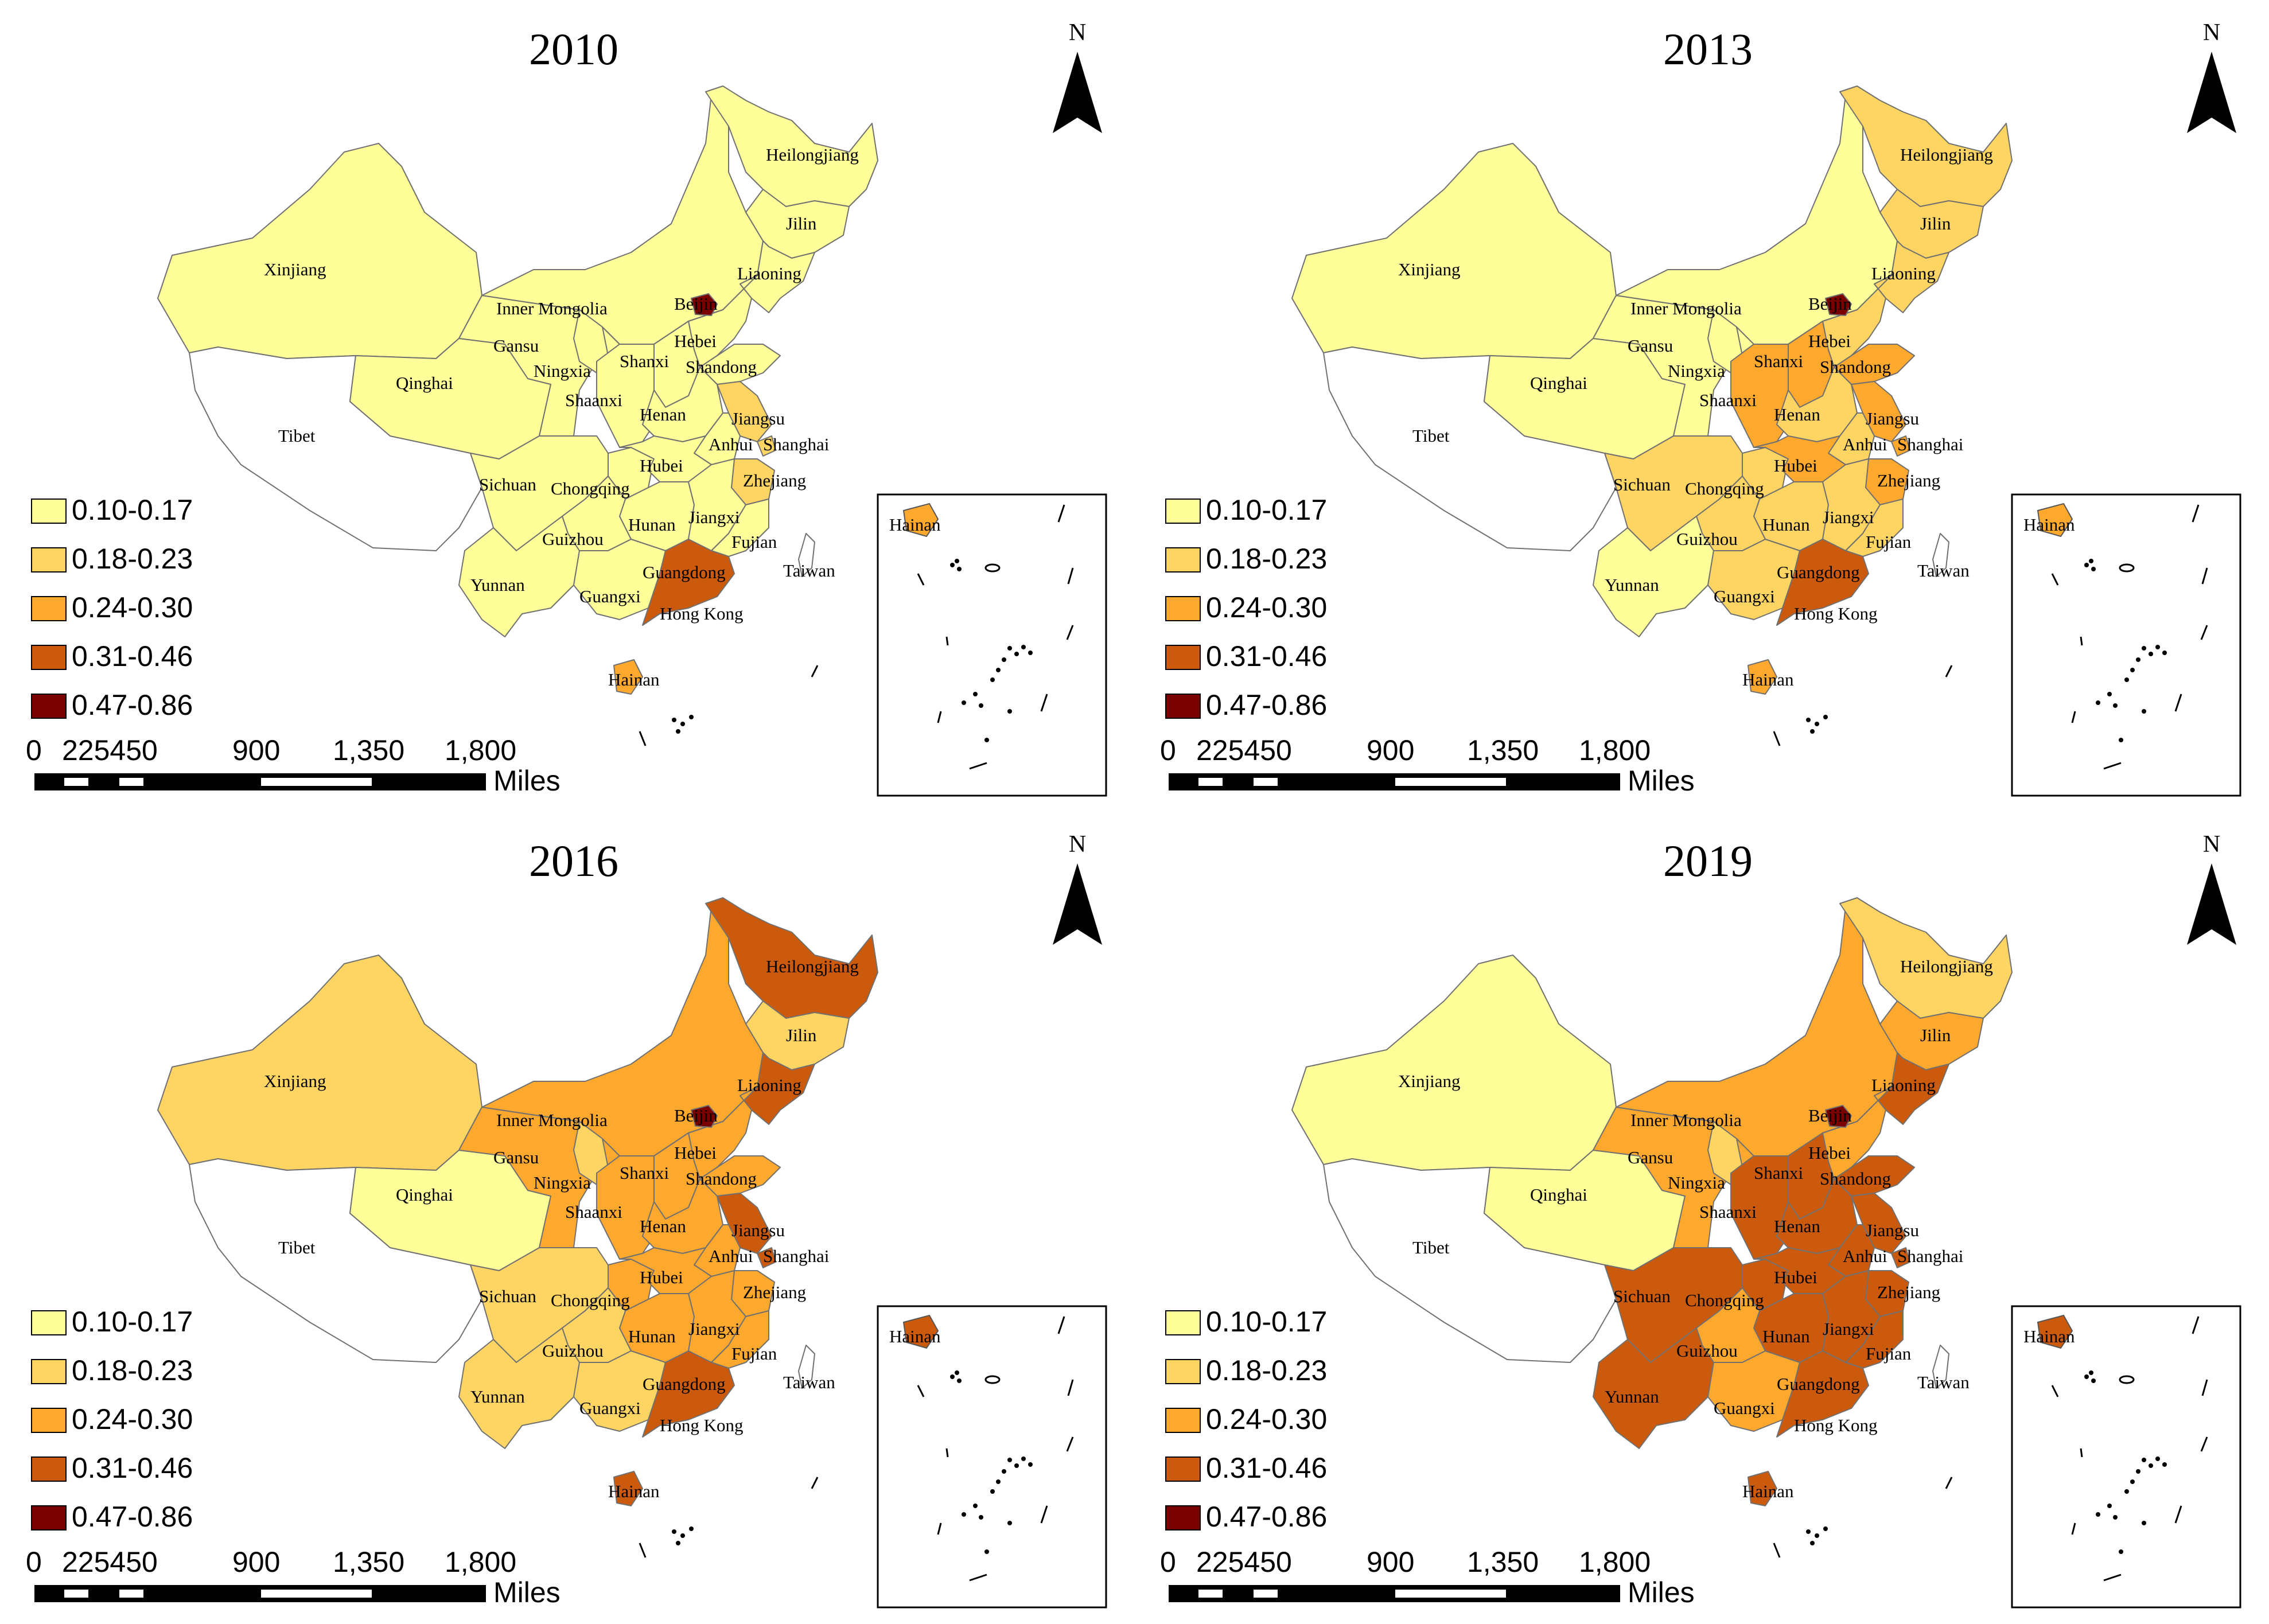 Image resolution: width=2269 pixels, height=1624 pixels. I want to click on label-zhejiang: Zhejiang, so click(1908, 480).